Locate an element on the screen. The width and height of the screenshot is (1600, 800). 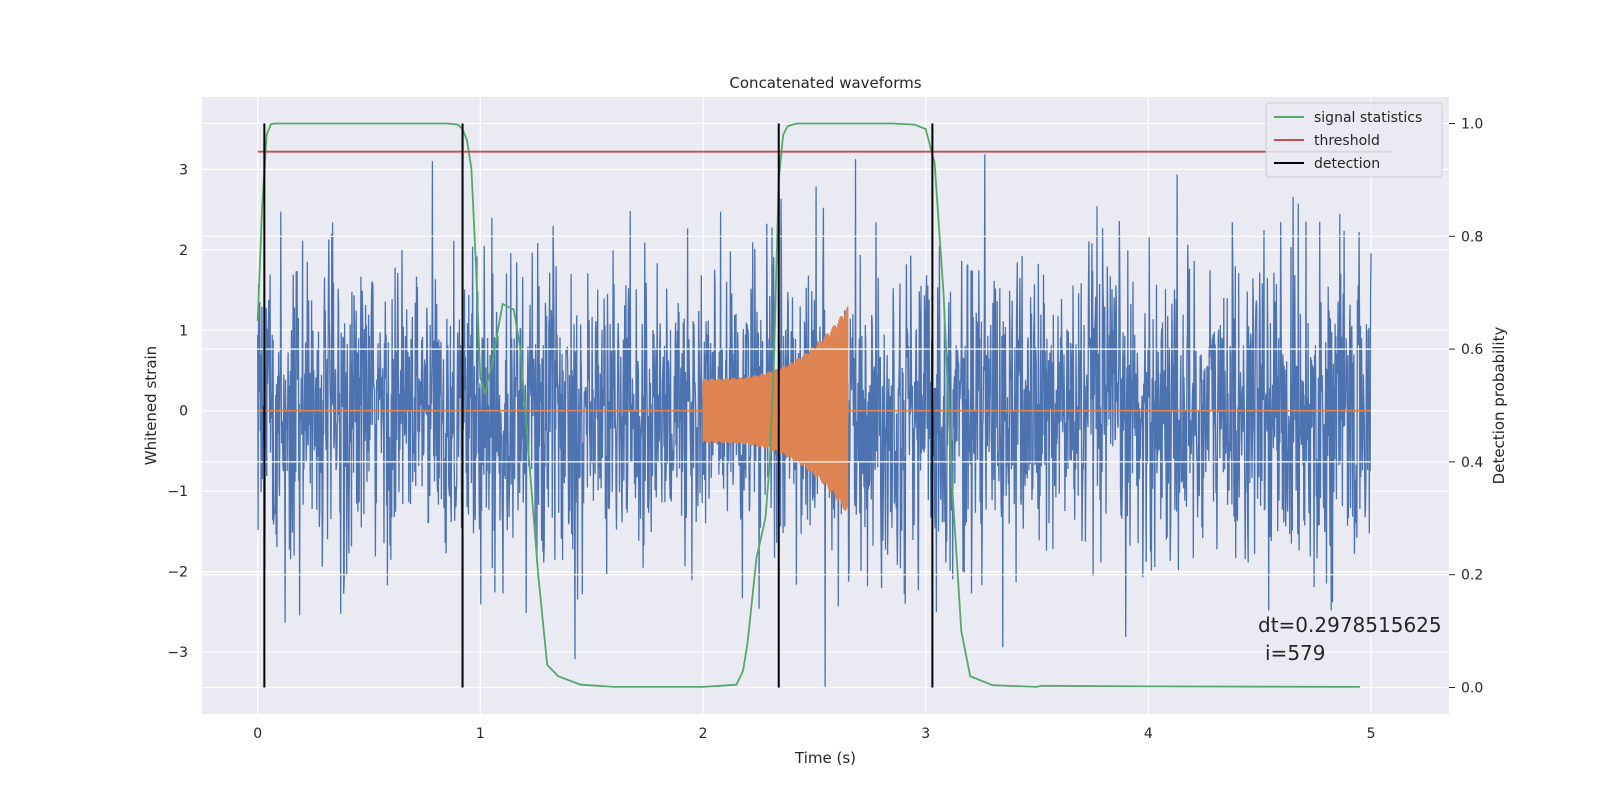
x-tick-label: 0 is located at coordinates (257, 734).